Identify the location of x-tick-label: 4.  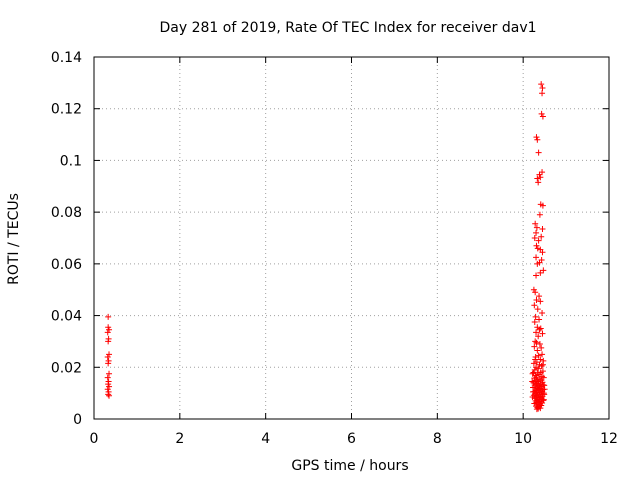
(265, 439).